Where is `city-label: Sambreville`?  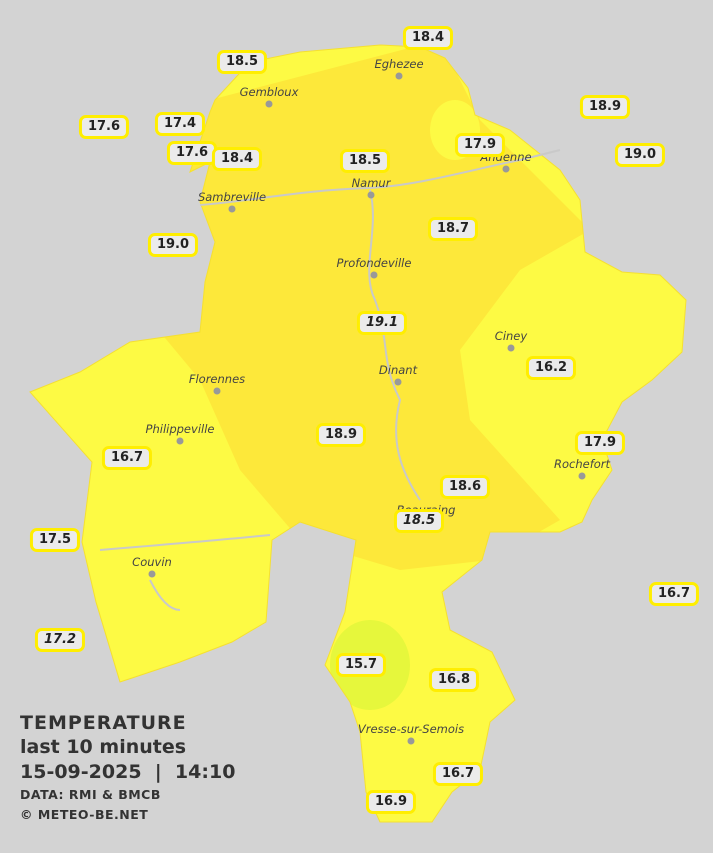
city-label: Sambreville is located at coordinates (232, 197).